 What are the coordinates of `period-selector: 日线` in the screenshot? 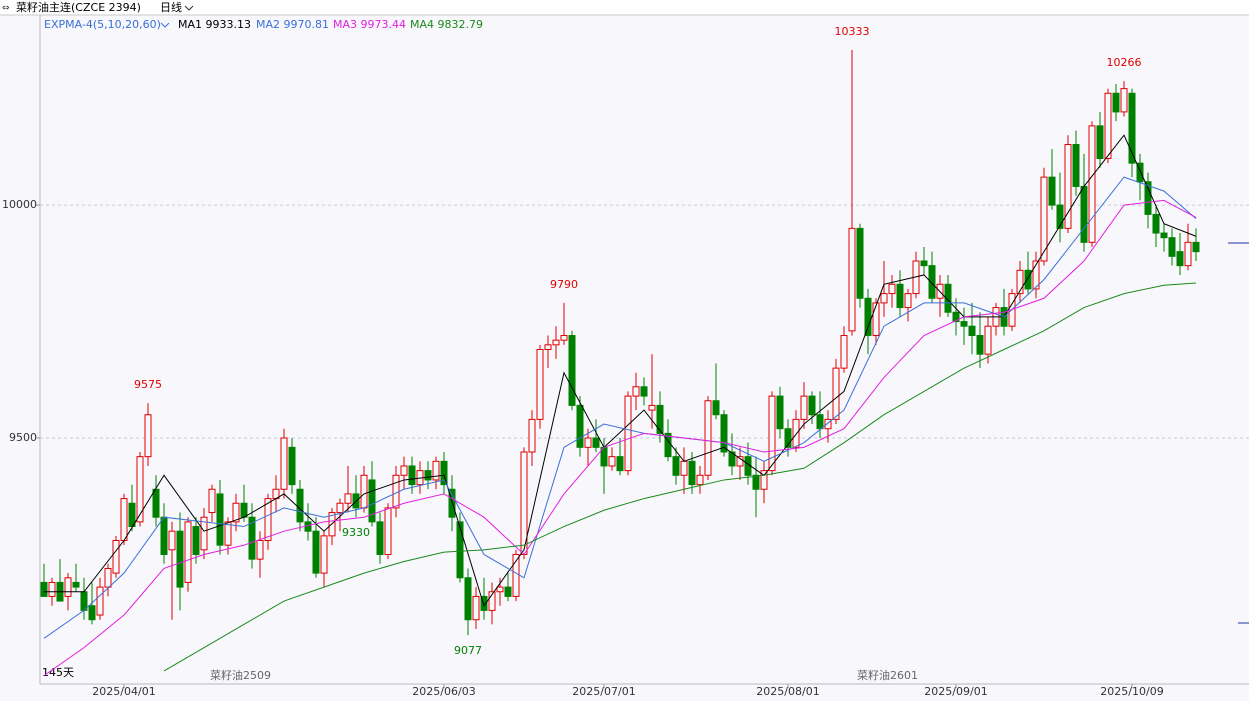 It's located at (171, 7).